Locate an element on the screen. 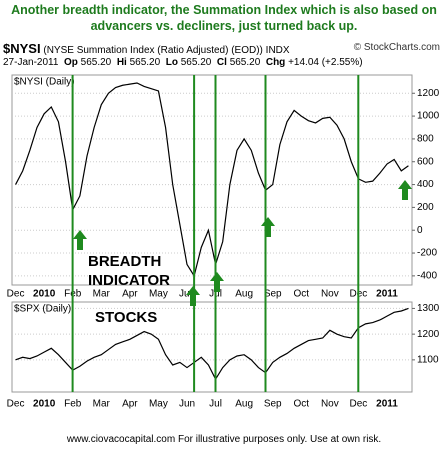 The width and height of the screenshot is (448, 462). annotation: BREADTH is located at coordinates (124, 261).